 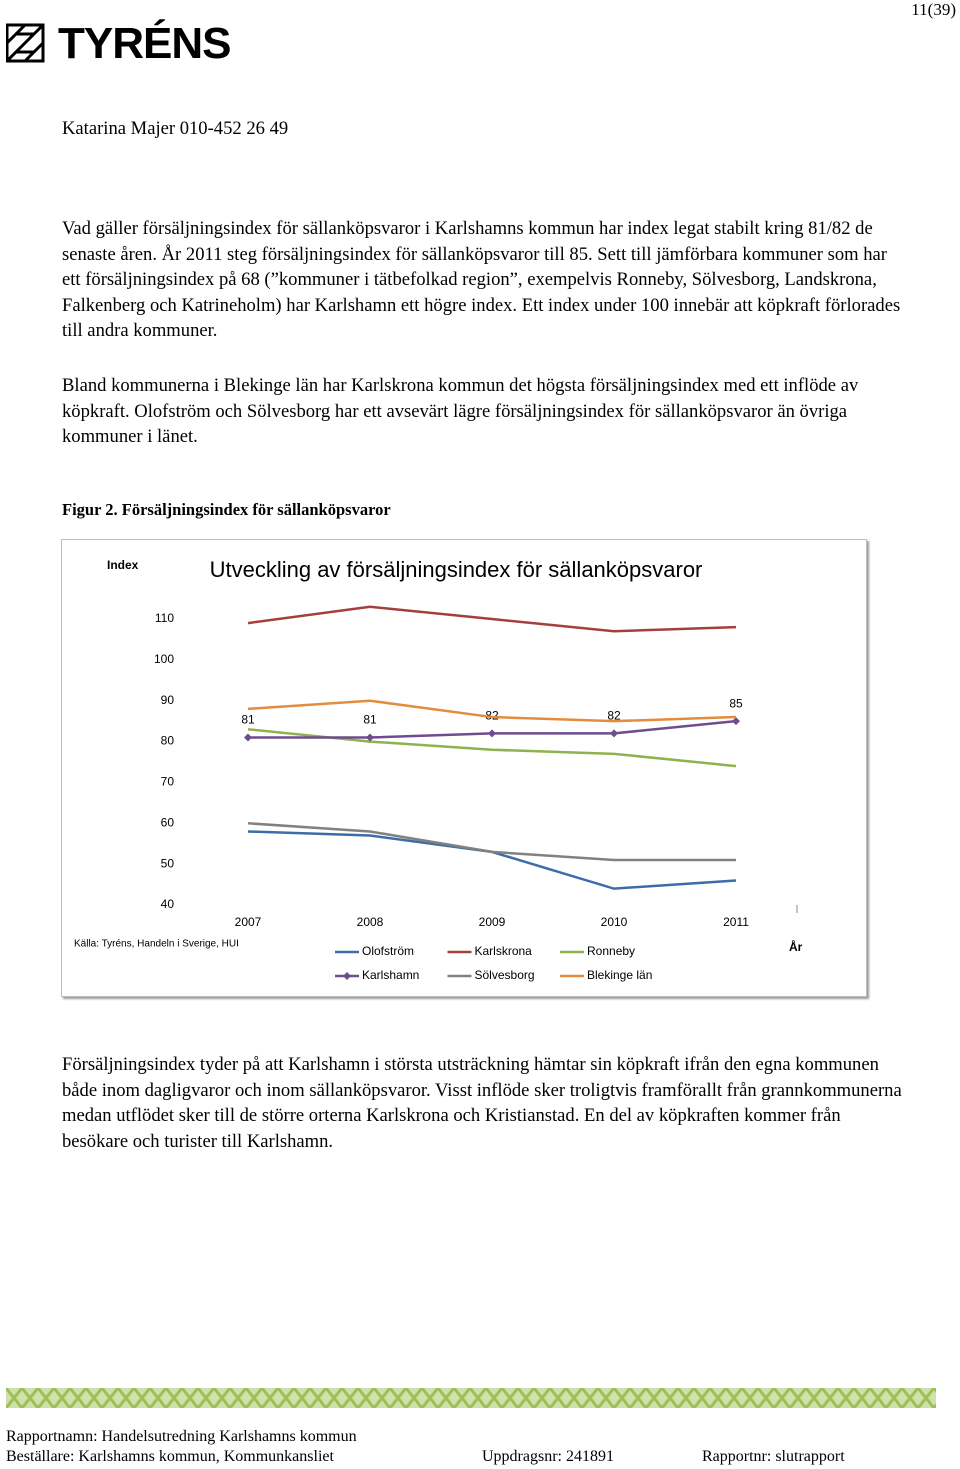 I want to click on source: Källa: Tyréns, Handeln i Sverige, HUI, so click(x=156, y=944).